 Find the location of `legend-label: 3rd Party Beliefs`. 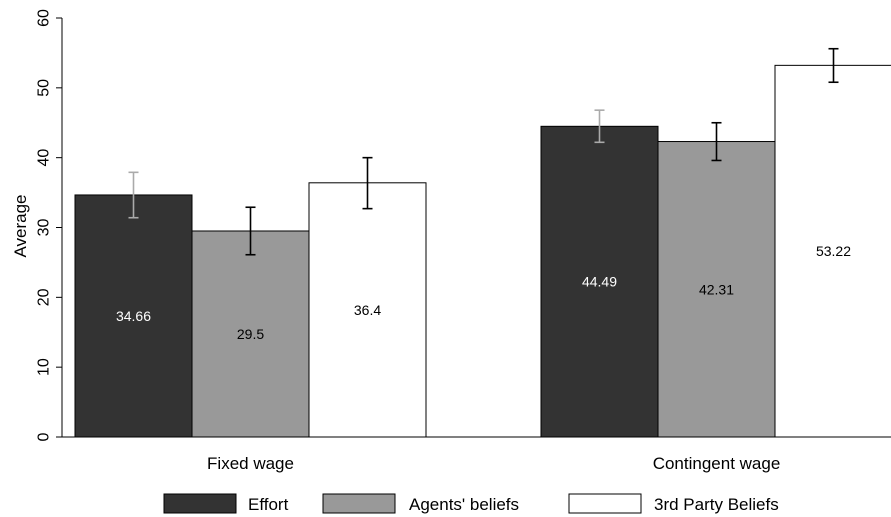

legend-label: 3rd Party Beliefs is located at coordinates (716, 504).